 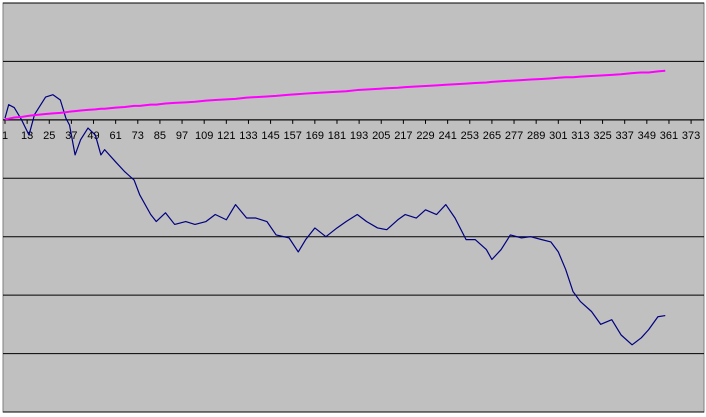 What do you see at coordinates (182, 136) in the screenshot?
I see `x-tick-label: 97` at bounding box center [182, 136].